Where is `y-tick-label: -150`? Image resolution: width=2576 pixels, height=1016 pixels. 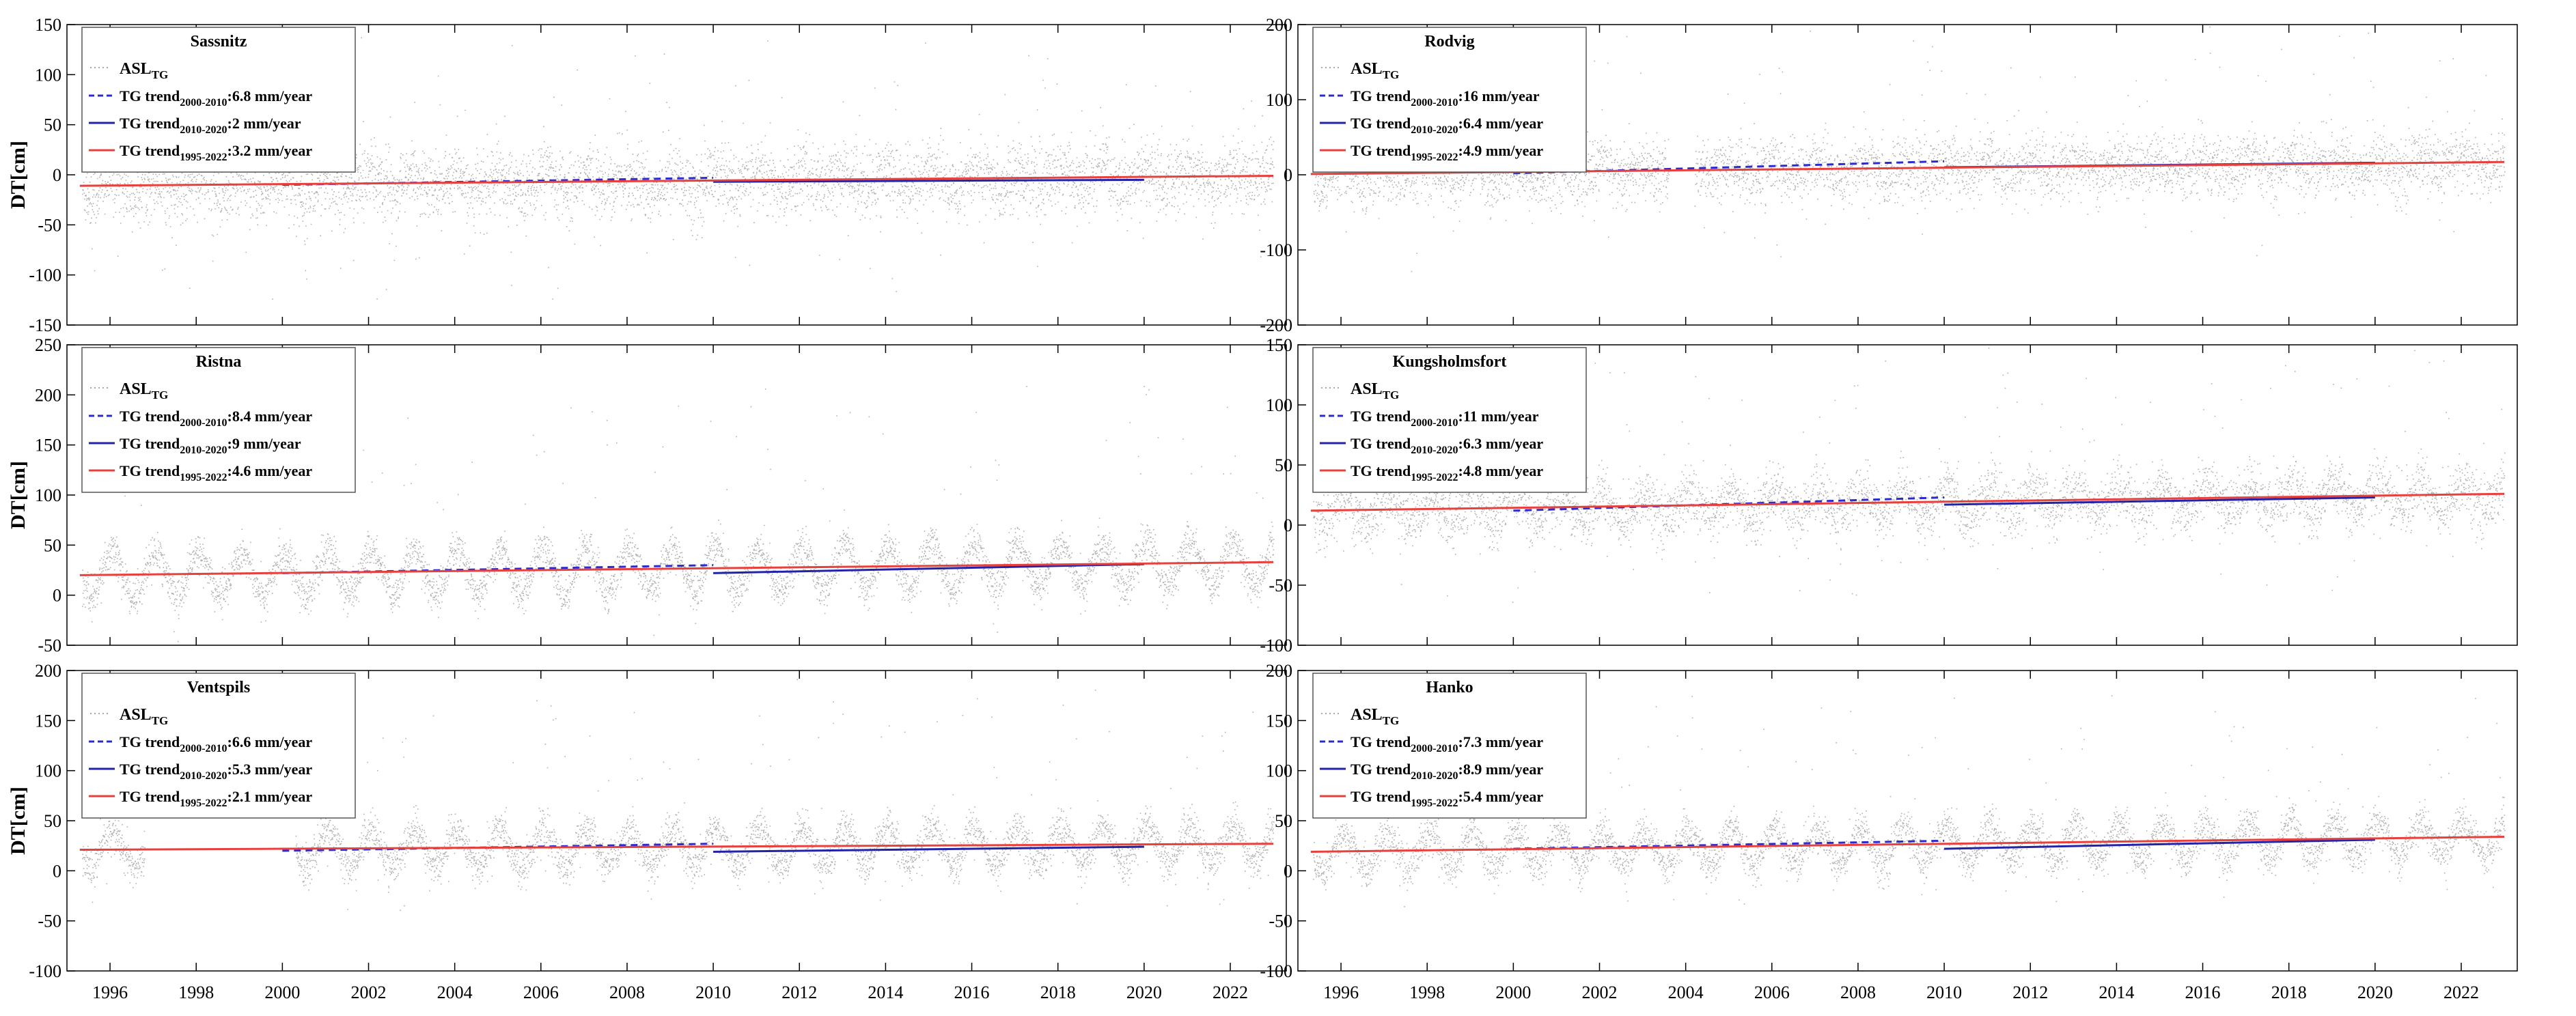 y-tick-label: -150 is located at coordinates (45, 325).